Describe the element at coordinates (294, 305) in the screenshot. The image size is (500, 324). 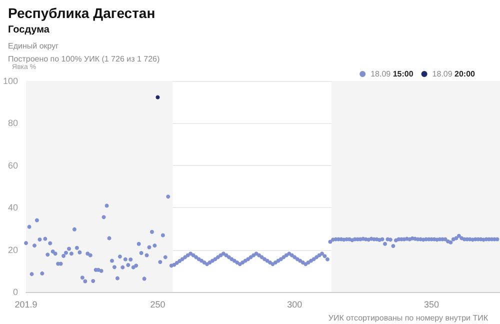
I see `x-tick-label: 300` at that location.